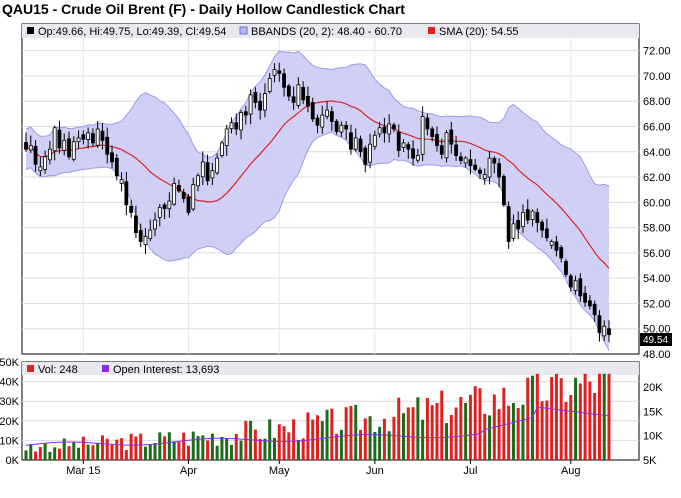 This screenshot has width=681, height=498. Describe the element at coordinates (657, 355) in the screenshot. I see `price-tick-label: 48.00` at that location.